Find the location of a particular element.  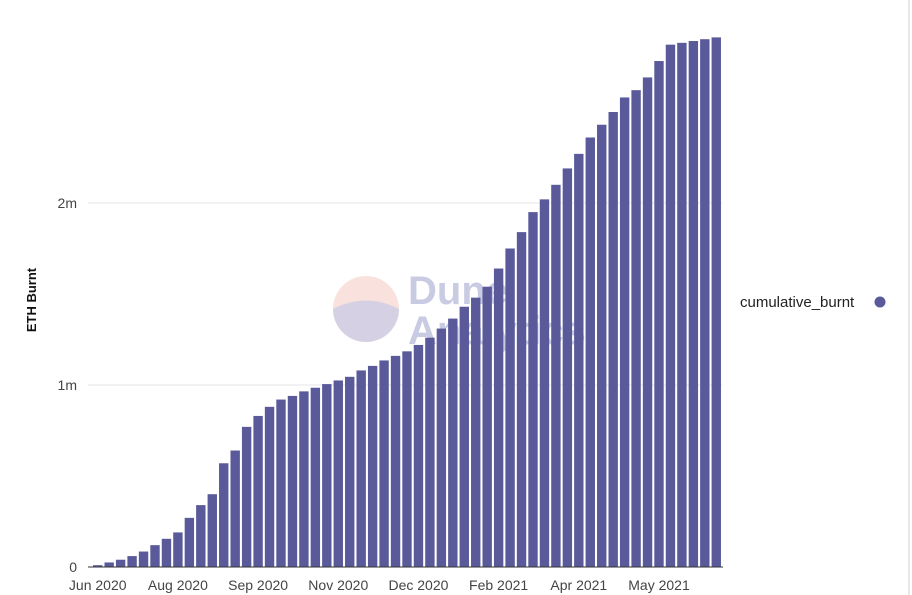

y-tick-label: 2m is located at coordinates (67, 203).